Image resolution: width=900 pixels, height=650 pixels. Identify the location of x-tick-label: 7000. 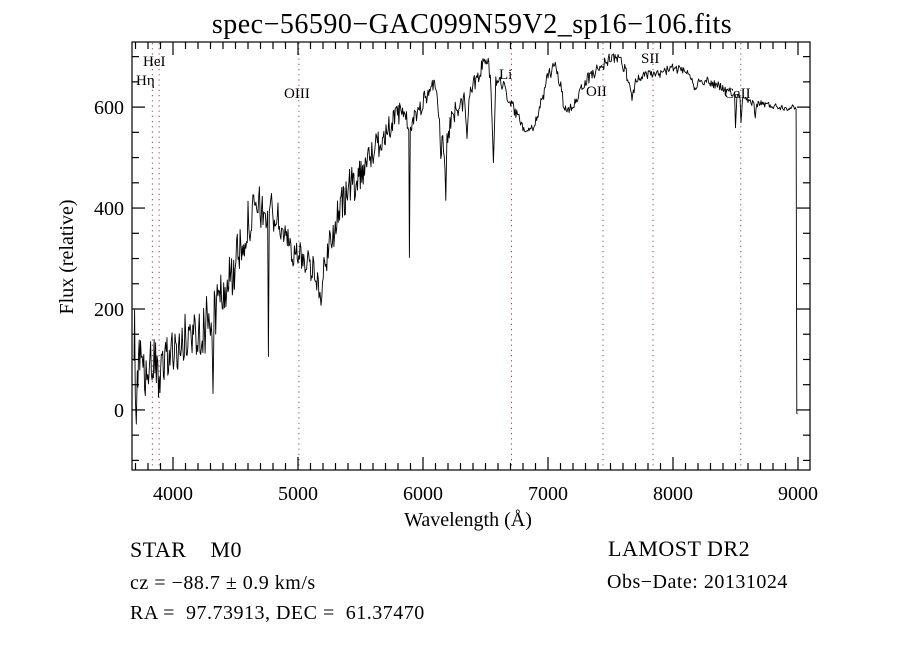
(548, 494).